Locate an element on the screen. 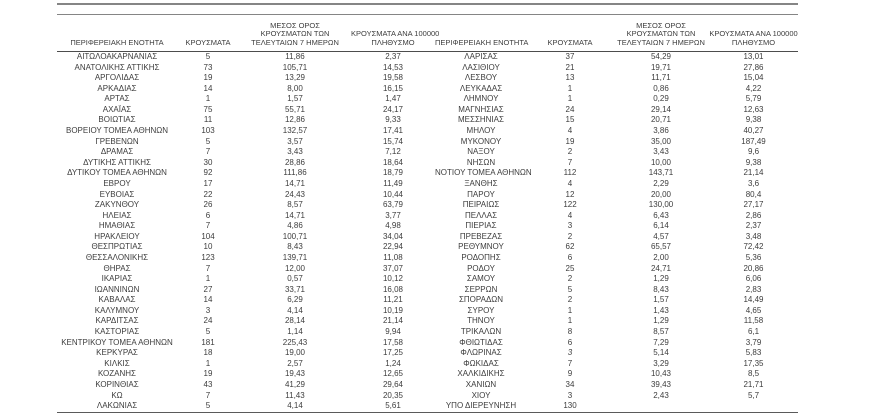 The height and width of the screenshot is (417, 880). region-cell-right: ΧΑΛΚΙΔΙΚΗΣ is located at coordinates (481, 374).